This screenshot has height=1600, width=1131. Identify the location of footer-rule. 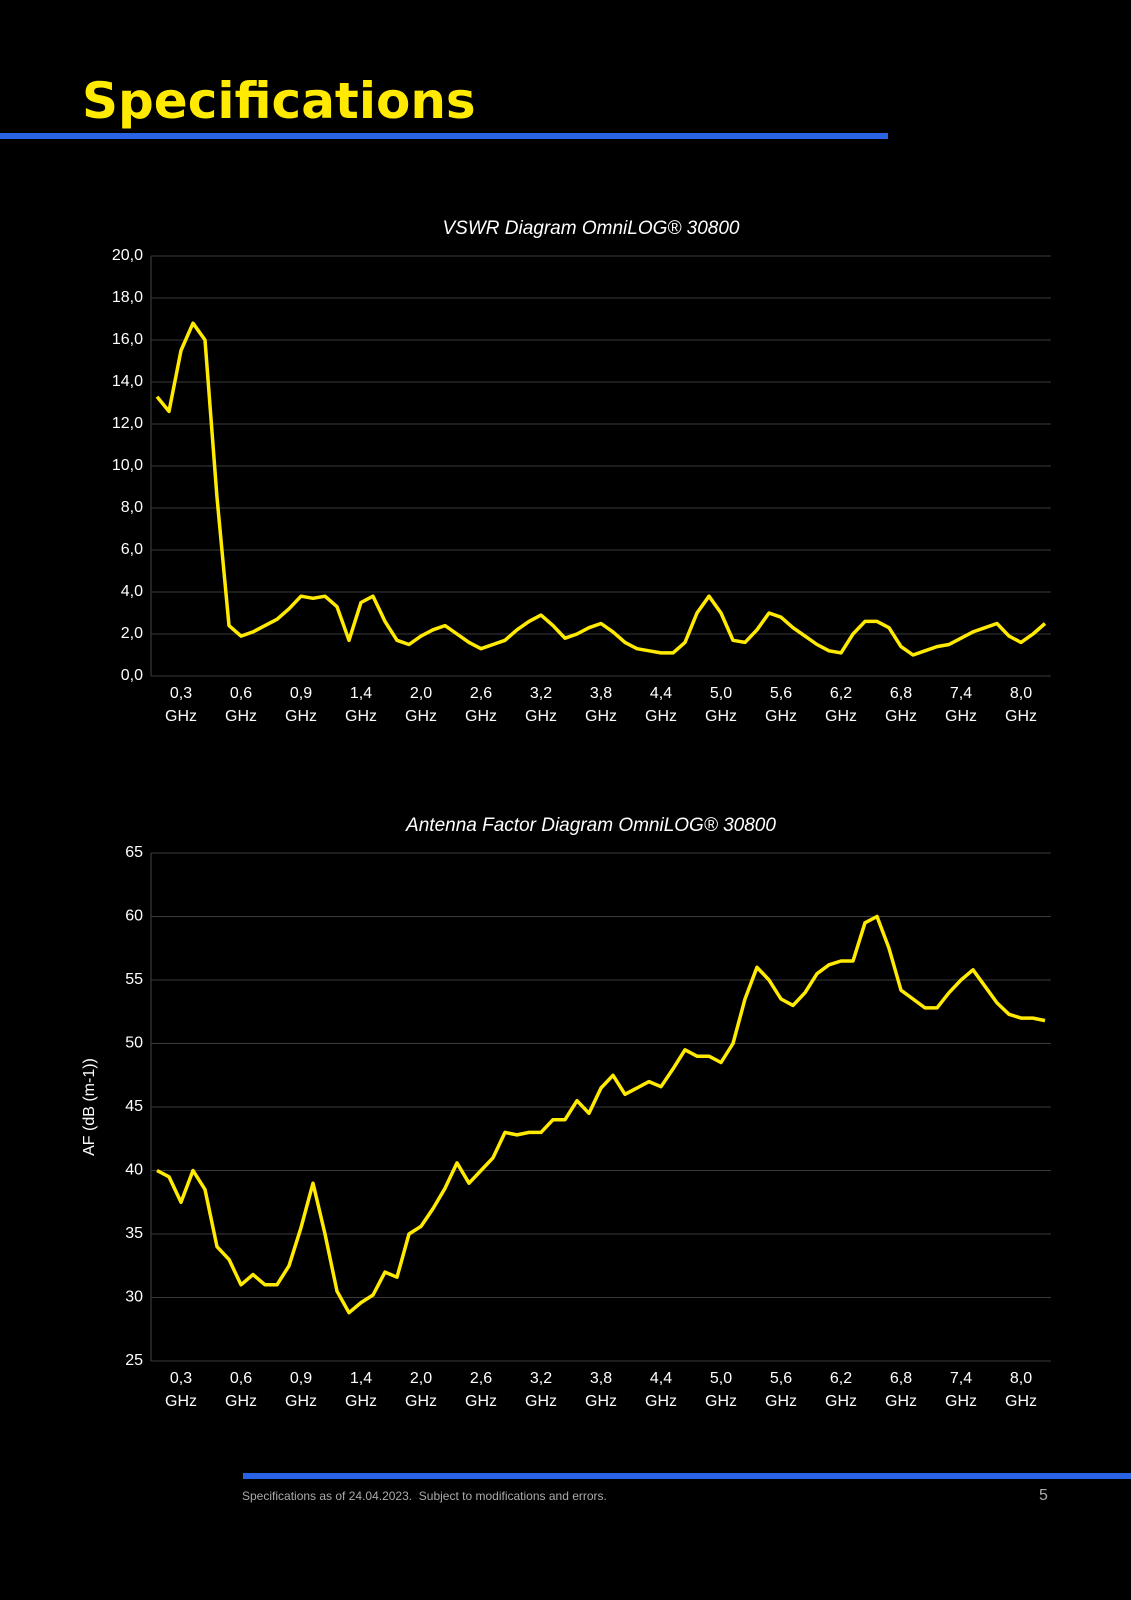
(687, 1476).